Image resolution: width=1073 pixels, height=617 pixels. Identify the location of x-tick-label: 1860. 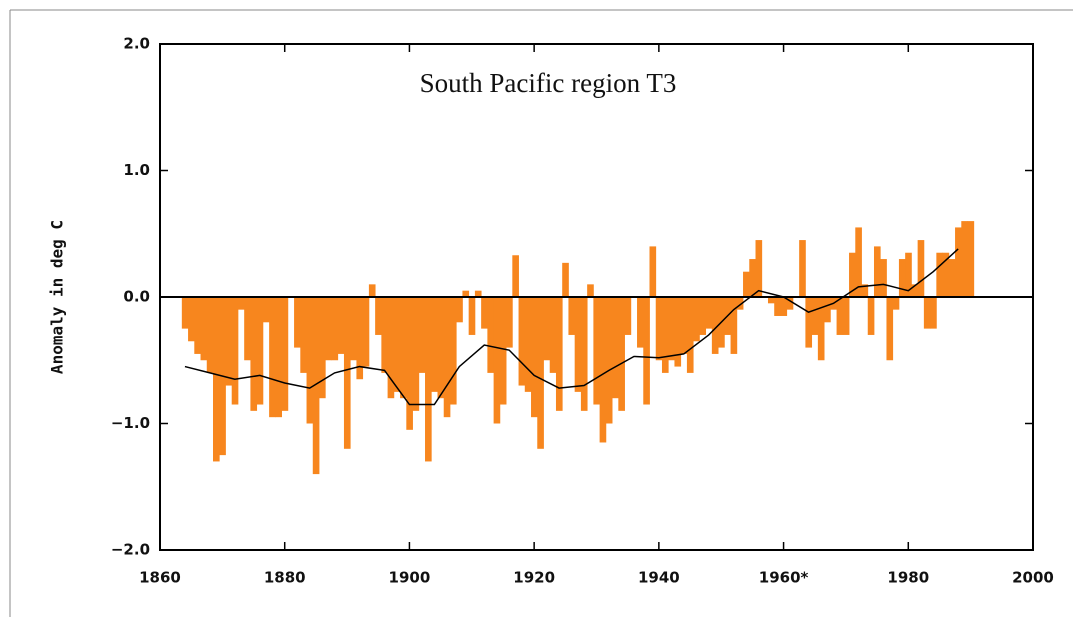
(160, 578).